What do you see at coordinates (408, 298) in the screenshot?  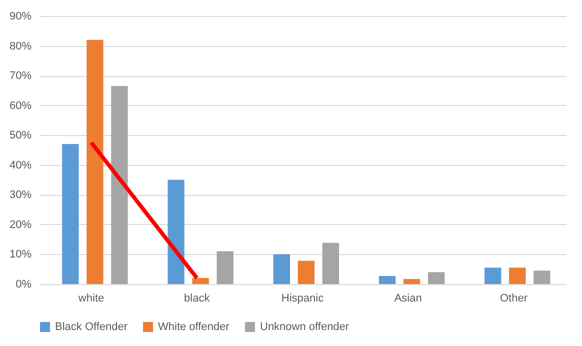 I see `x-tick-label: Asian` at bounding box center [408, 298].